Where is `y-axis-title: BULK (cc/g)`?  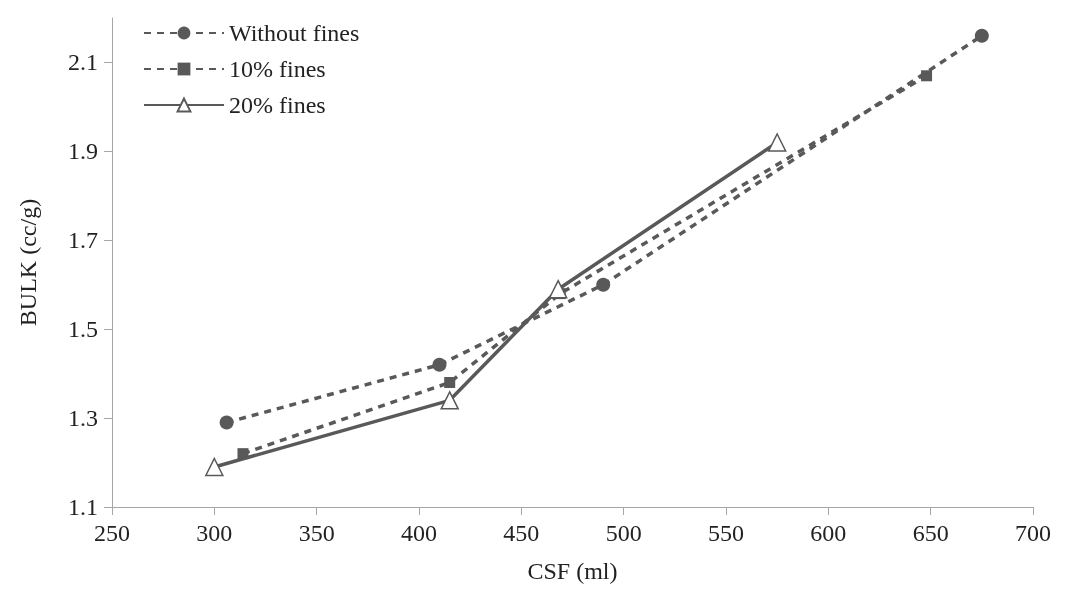
y-axis-title: BULK (cc/g) is located at coordinates (28, 262).